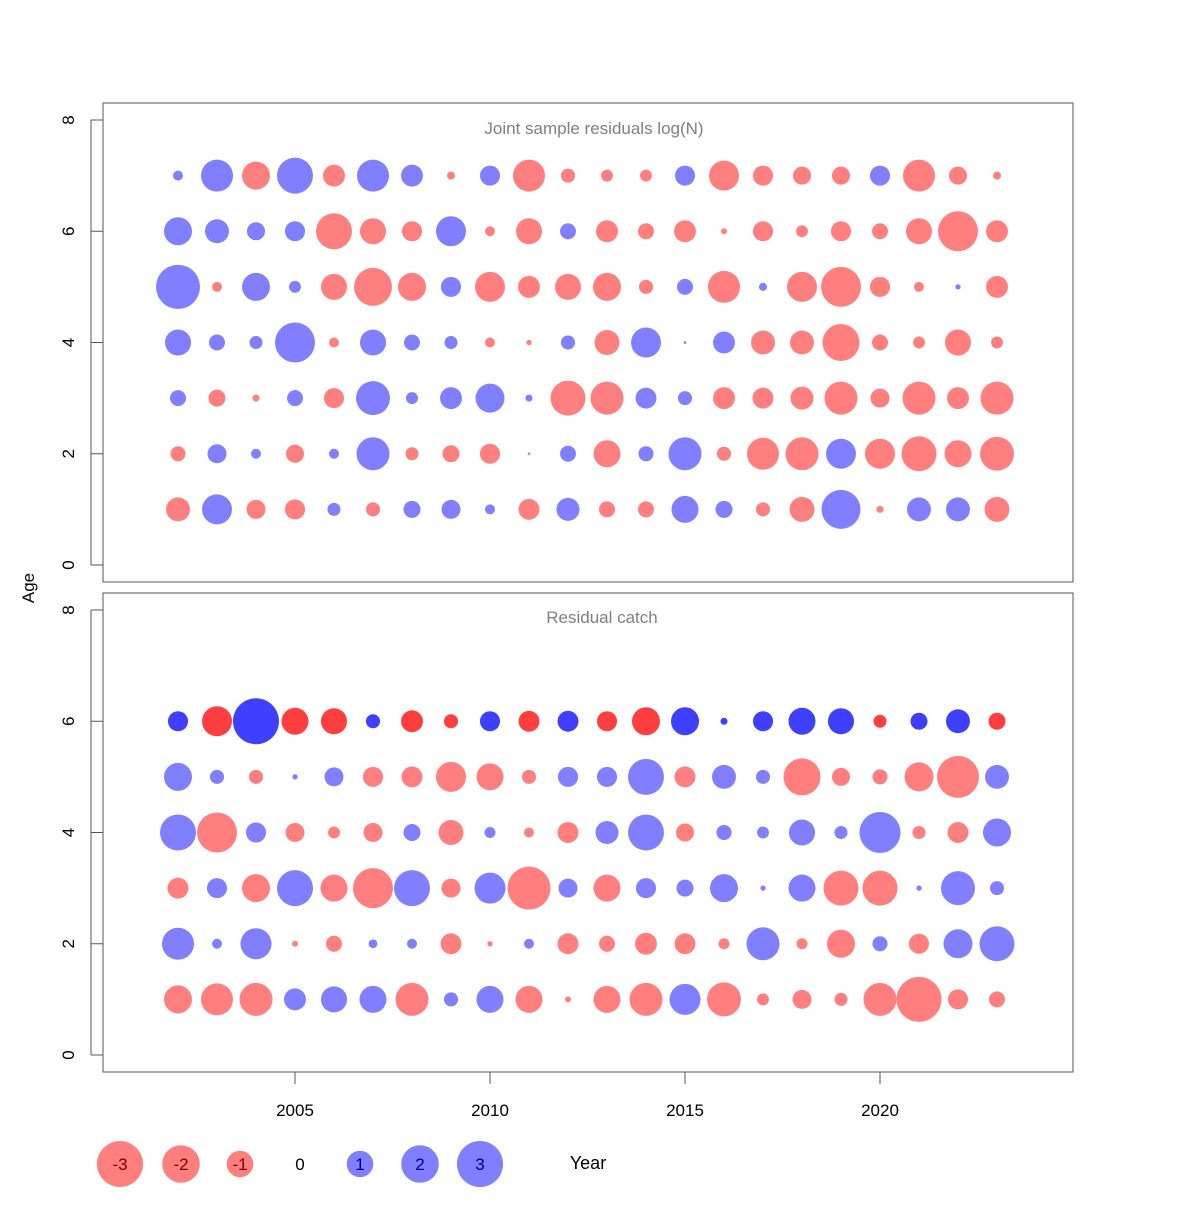 This screenshot has width=1200, height=1205. Describe the element at coordinates (68, 609) in the screenshot. I see `y-tick-label: 8` at that location.